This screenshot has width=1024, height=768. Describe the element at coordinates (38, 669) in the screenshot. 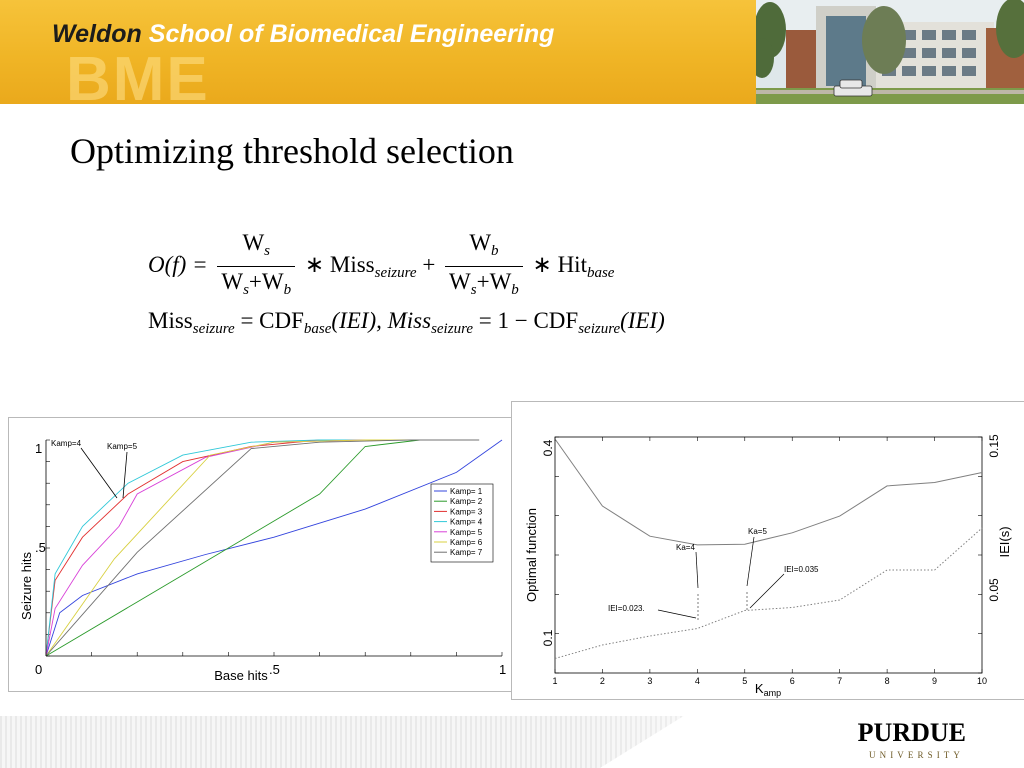

I see `roc-xtick-0: 0` at that location.